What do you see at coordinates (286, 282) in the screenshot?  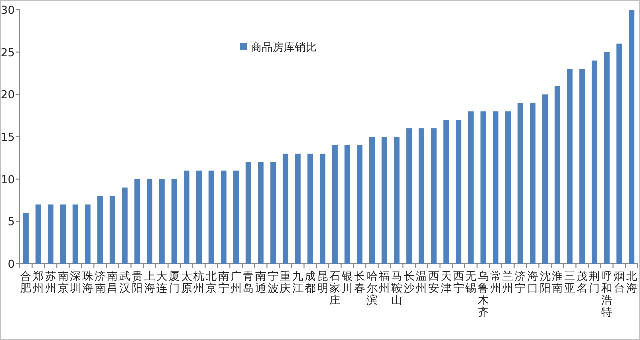 I see `x-tick-label: 重庆` at bounding box center [286, 282].